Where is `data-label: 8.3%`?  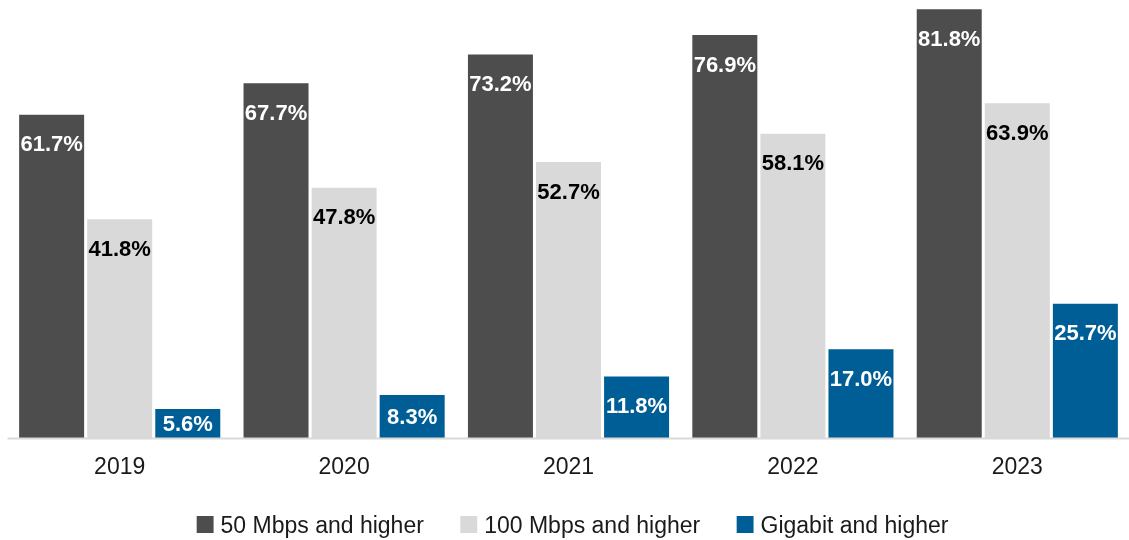 data-label: 8.3% is located at coordinates (412, 417).